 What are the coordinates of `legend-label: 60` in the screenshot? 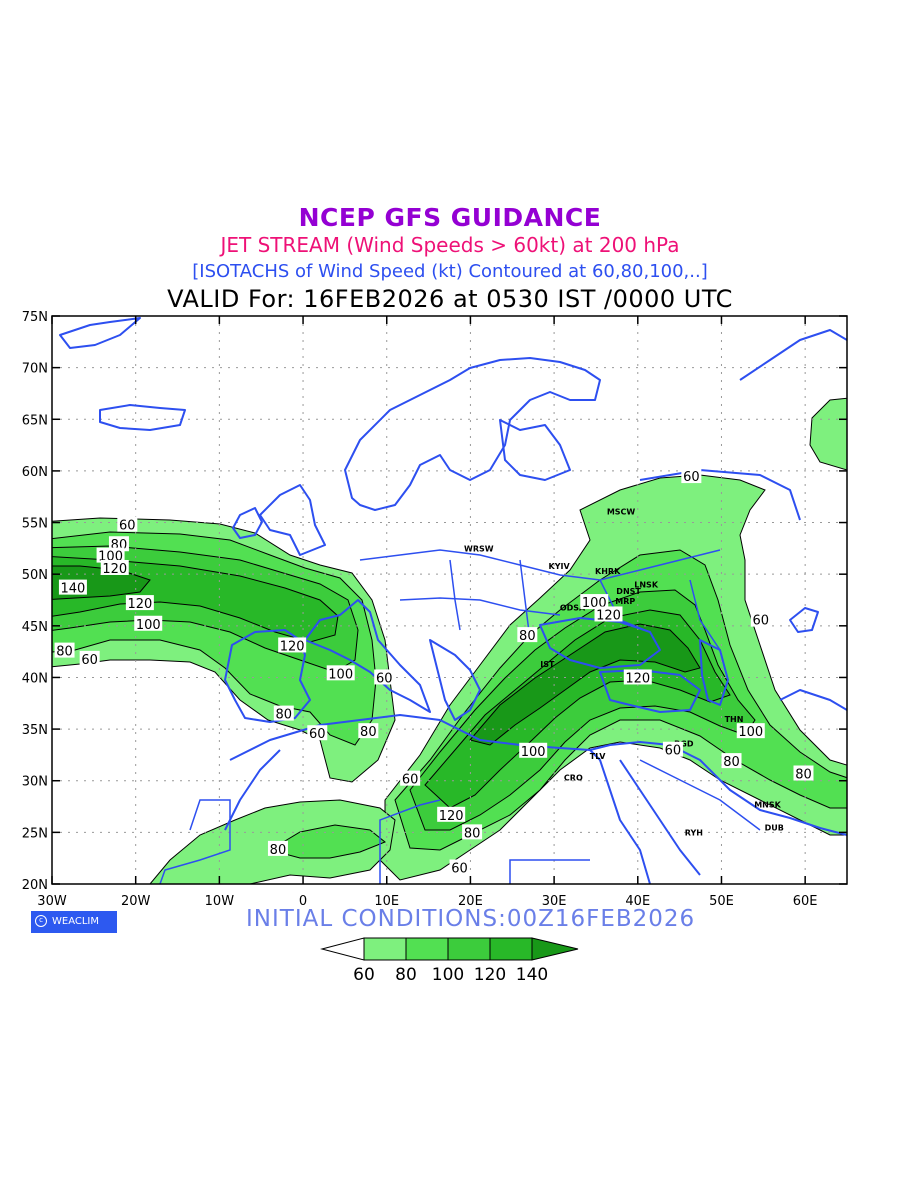 It's located at (364, 975).